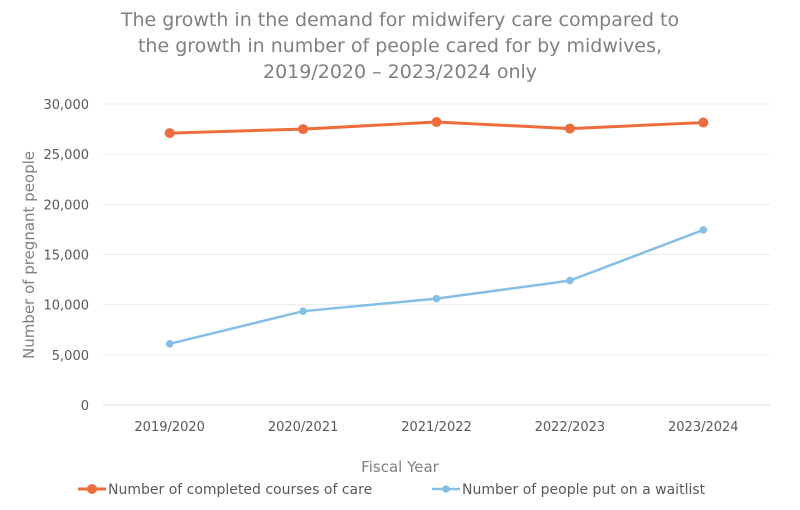  I want to click on y-tick-label: 10,000, so click(67, 306).